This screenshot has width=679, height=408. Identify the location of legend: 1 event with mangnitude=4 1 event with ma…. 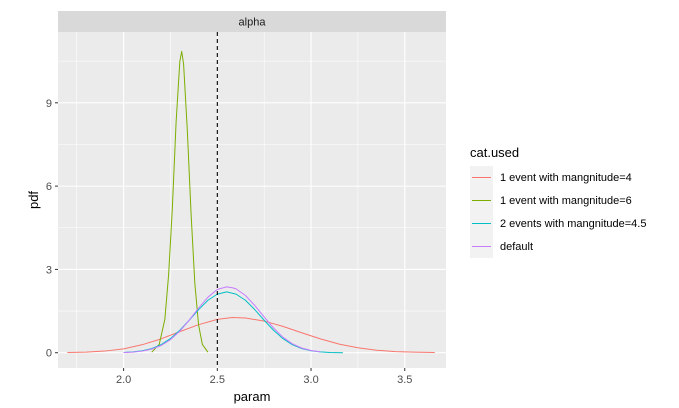
(558, 212).